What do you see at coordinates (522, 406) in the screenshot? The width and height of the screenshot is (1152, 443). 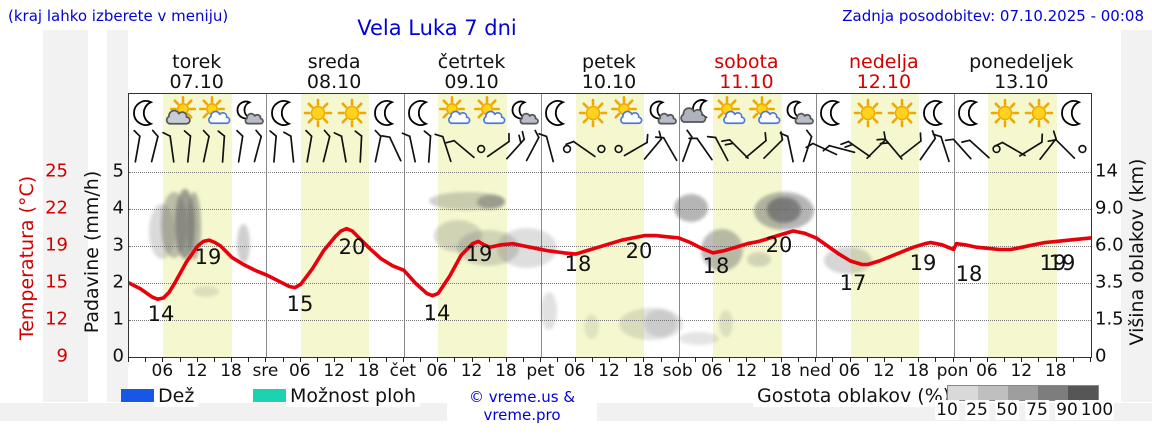 I see `copyright-link: © vreme.us & vreme.pro` at bounding box center [522, 406].